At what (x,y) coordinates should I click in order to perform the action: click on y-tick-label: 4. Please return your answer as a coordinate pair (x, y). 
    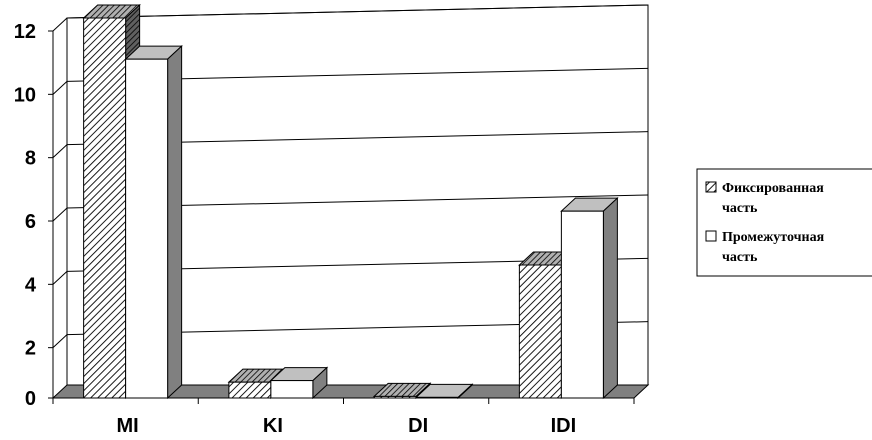
    Looking at the image, I should click on (31, 285).